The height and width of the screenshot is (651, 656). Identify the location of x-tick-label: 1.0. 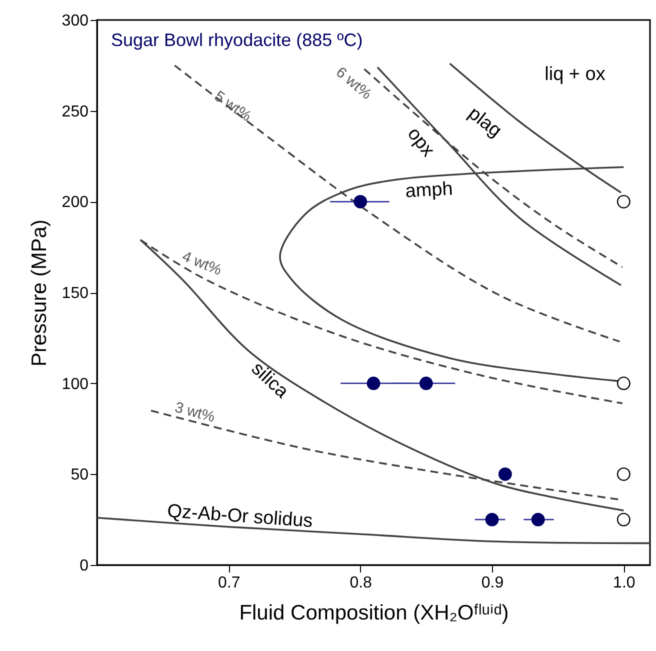
(624, 583).